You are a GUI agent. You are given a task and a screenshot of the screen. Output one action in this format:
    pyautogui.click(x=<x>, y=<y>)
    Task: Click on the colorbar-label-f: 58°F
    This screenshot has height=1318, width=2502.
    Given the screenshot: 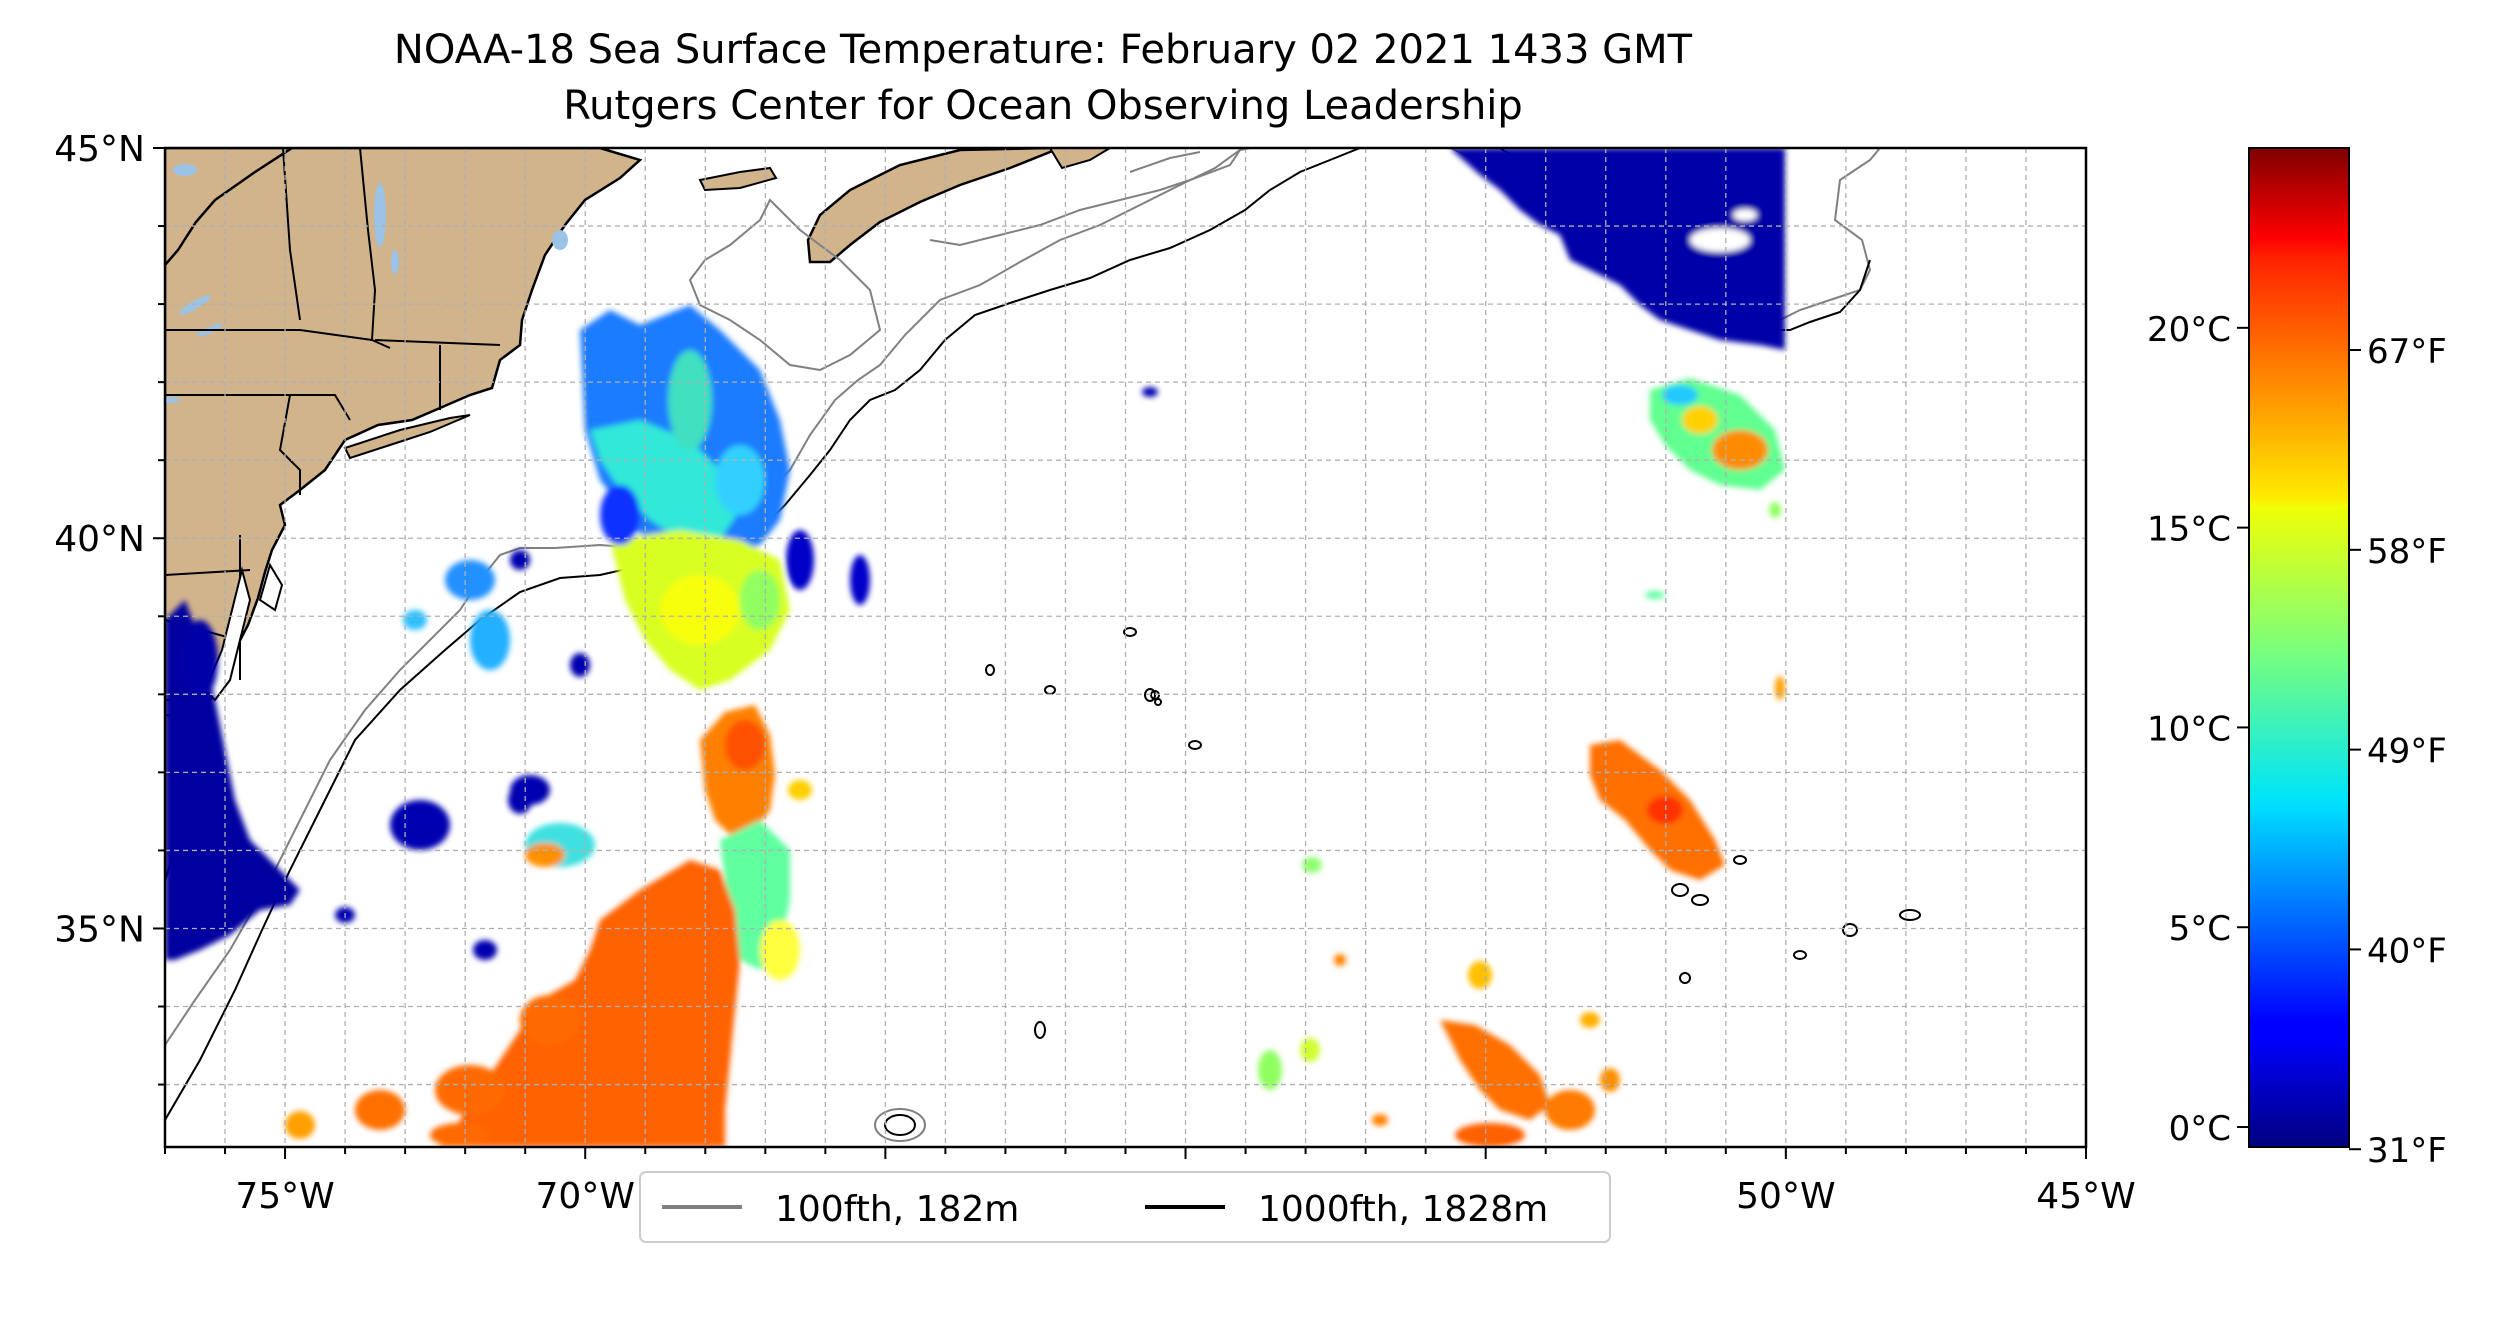 What is the action you would take?
    pyautogui.click(x=2407, y=552)
    